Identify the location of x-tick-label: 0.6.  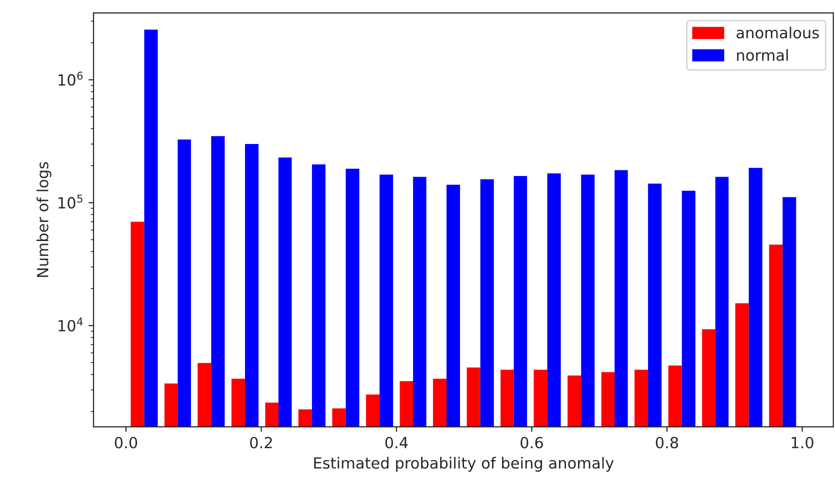
(531, 442).